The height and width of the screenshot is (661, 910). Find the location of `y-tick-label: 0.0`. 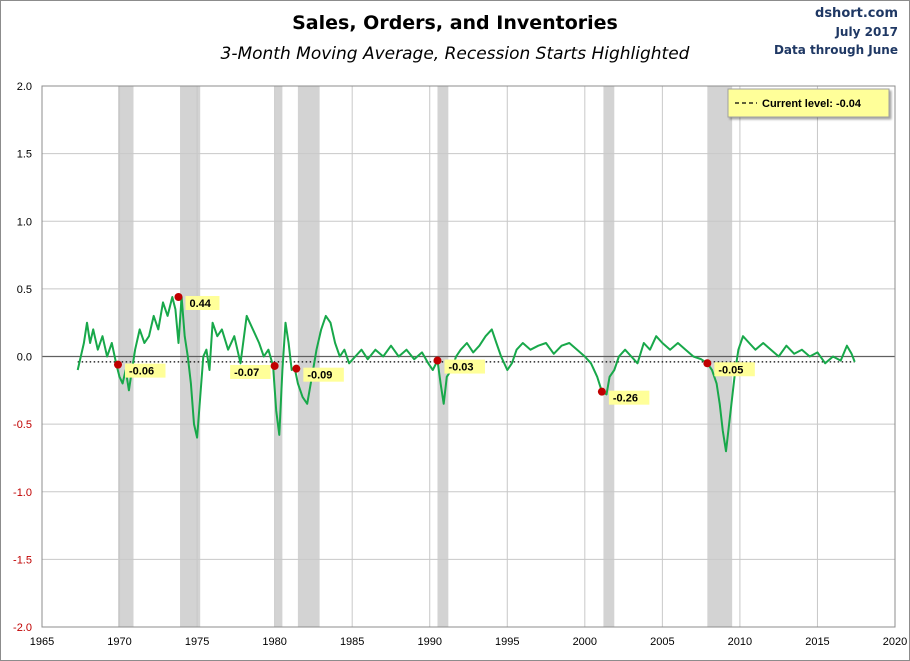

y-tick-label: 0.0 is located at coordinates (24, 358).